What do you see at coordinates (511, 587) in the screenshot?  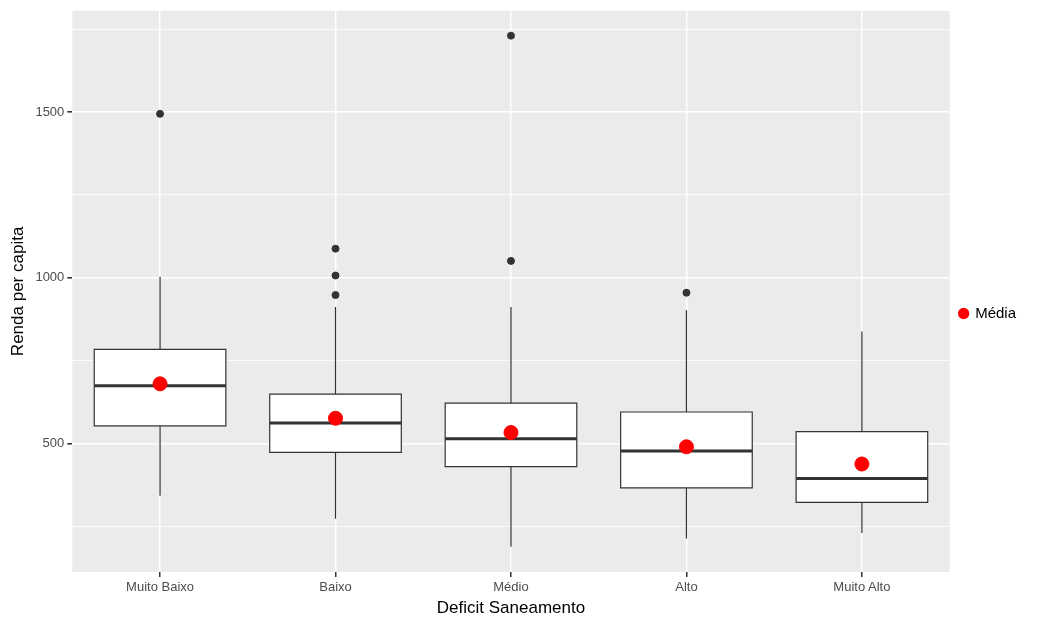 I see `x-tick-label: Médio` at bounding box center [511, 587].